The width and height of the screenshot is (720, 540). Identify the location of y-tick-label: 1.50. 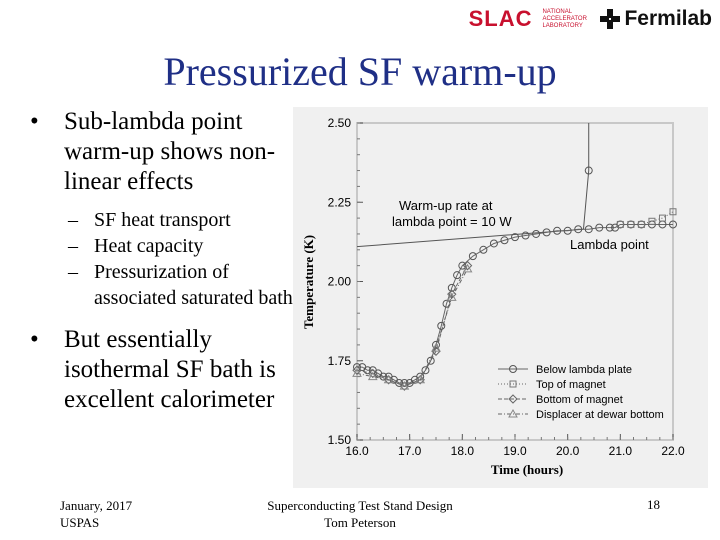
(340, 440).